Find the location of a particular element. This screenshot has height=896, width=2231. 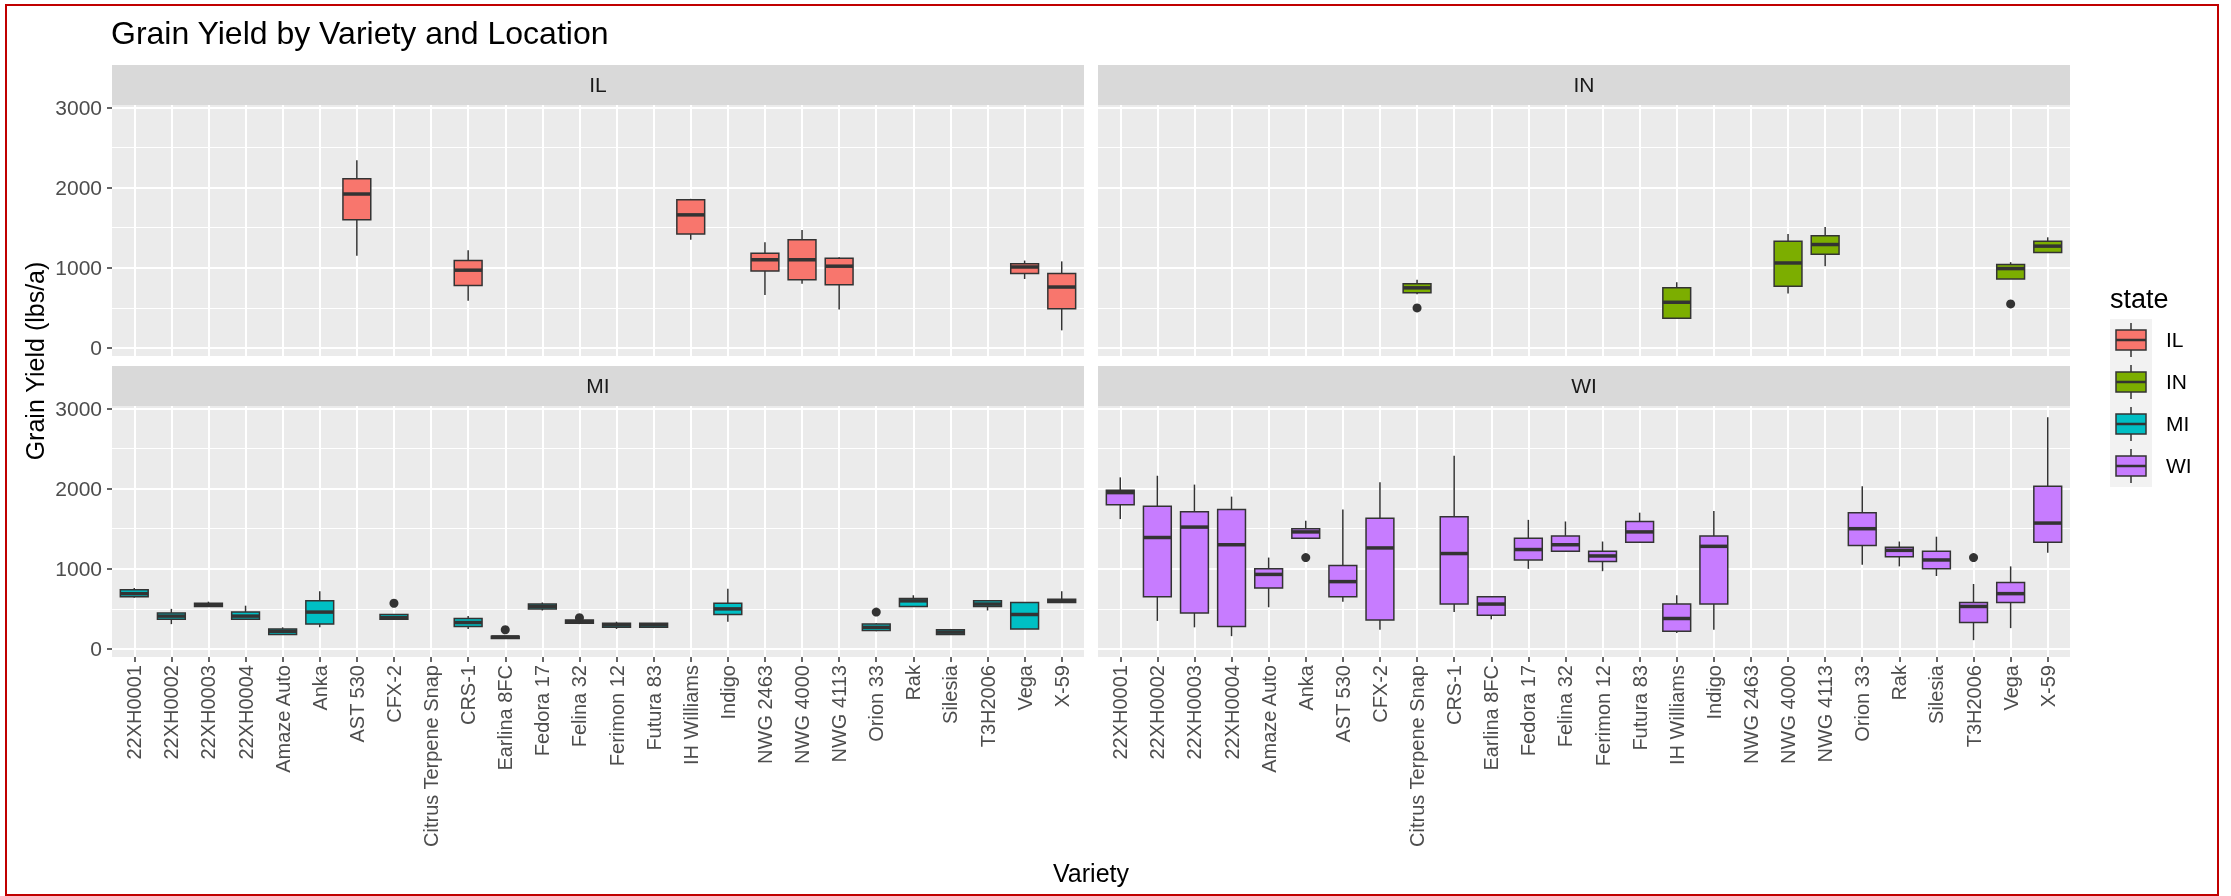

legend-title: state is located at coordinates (2139, 299).